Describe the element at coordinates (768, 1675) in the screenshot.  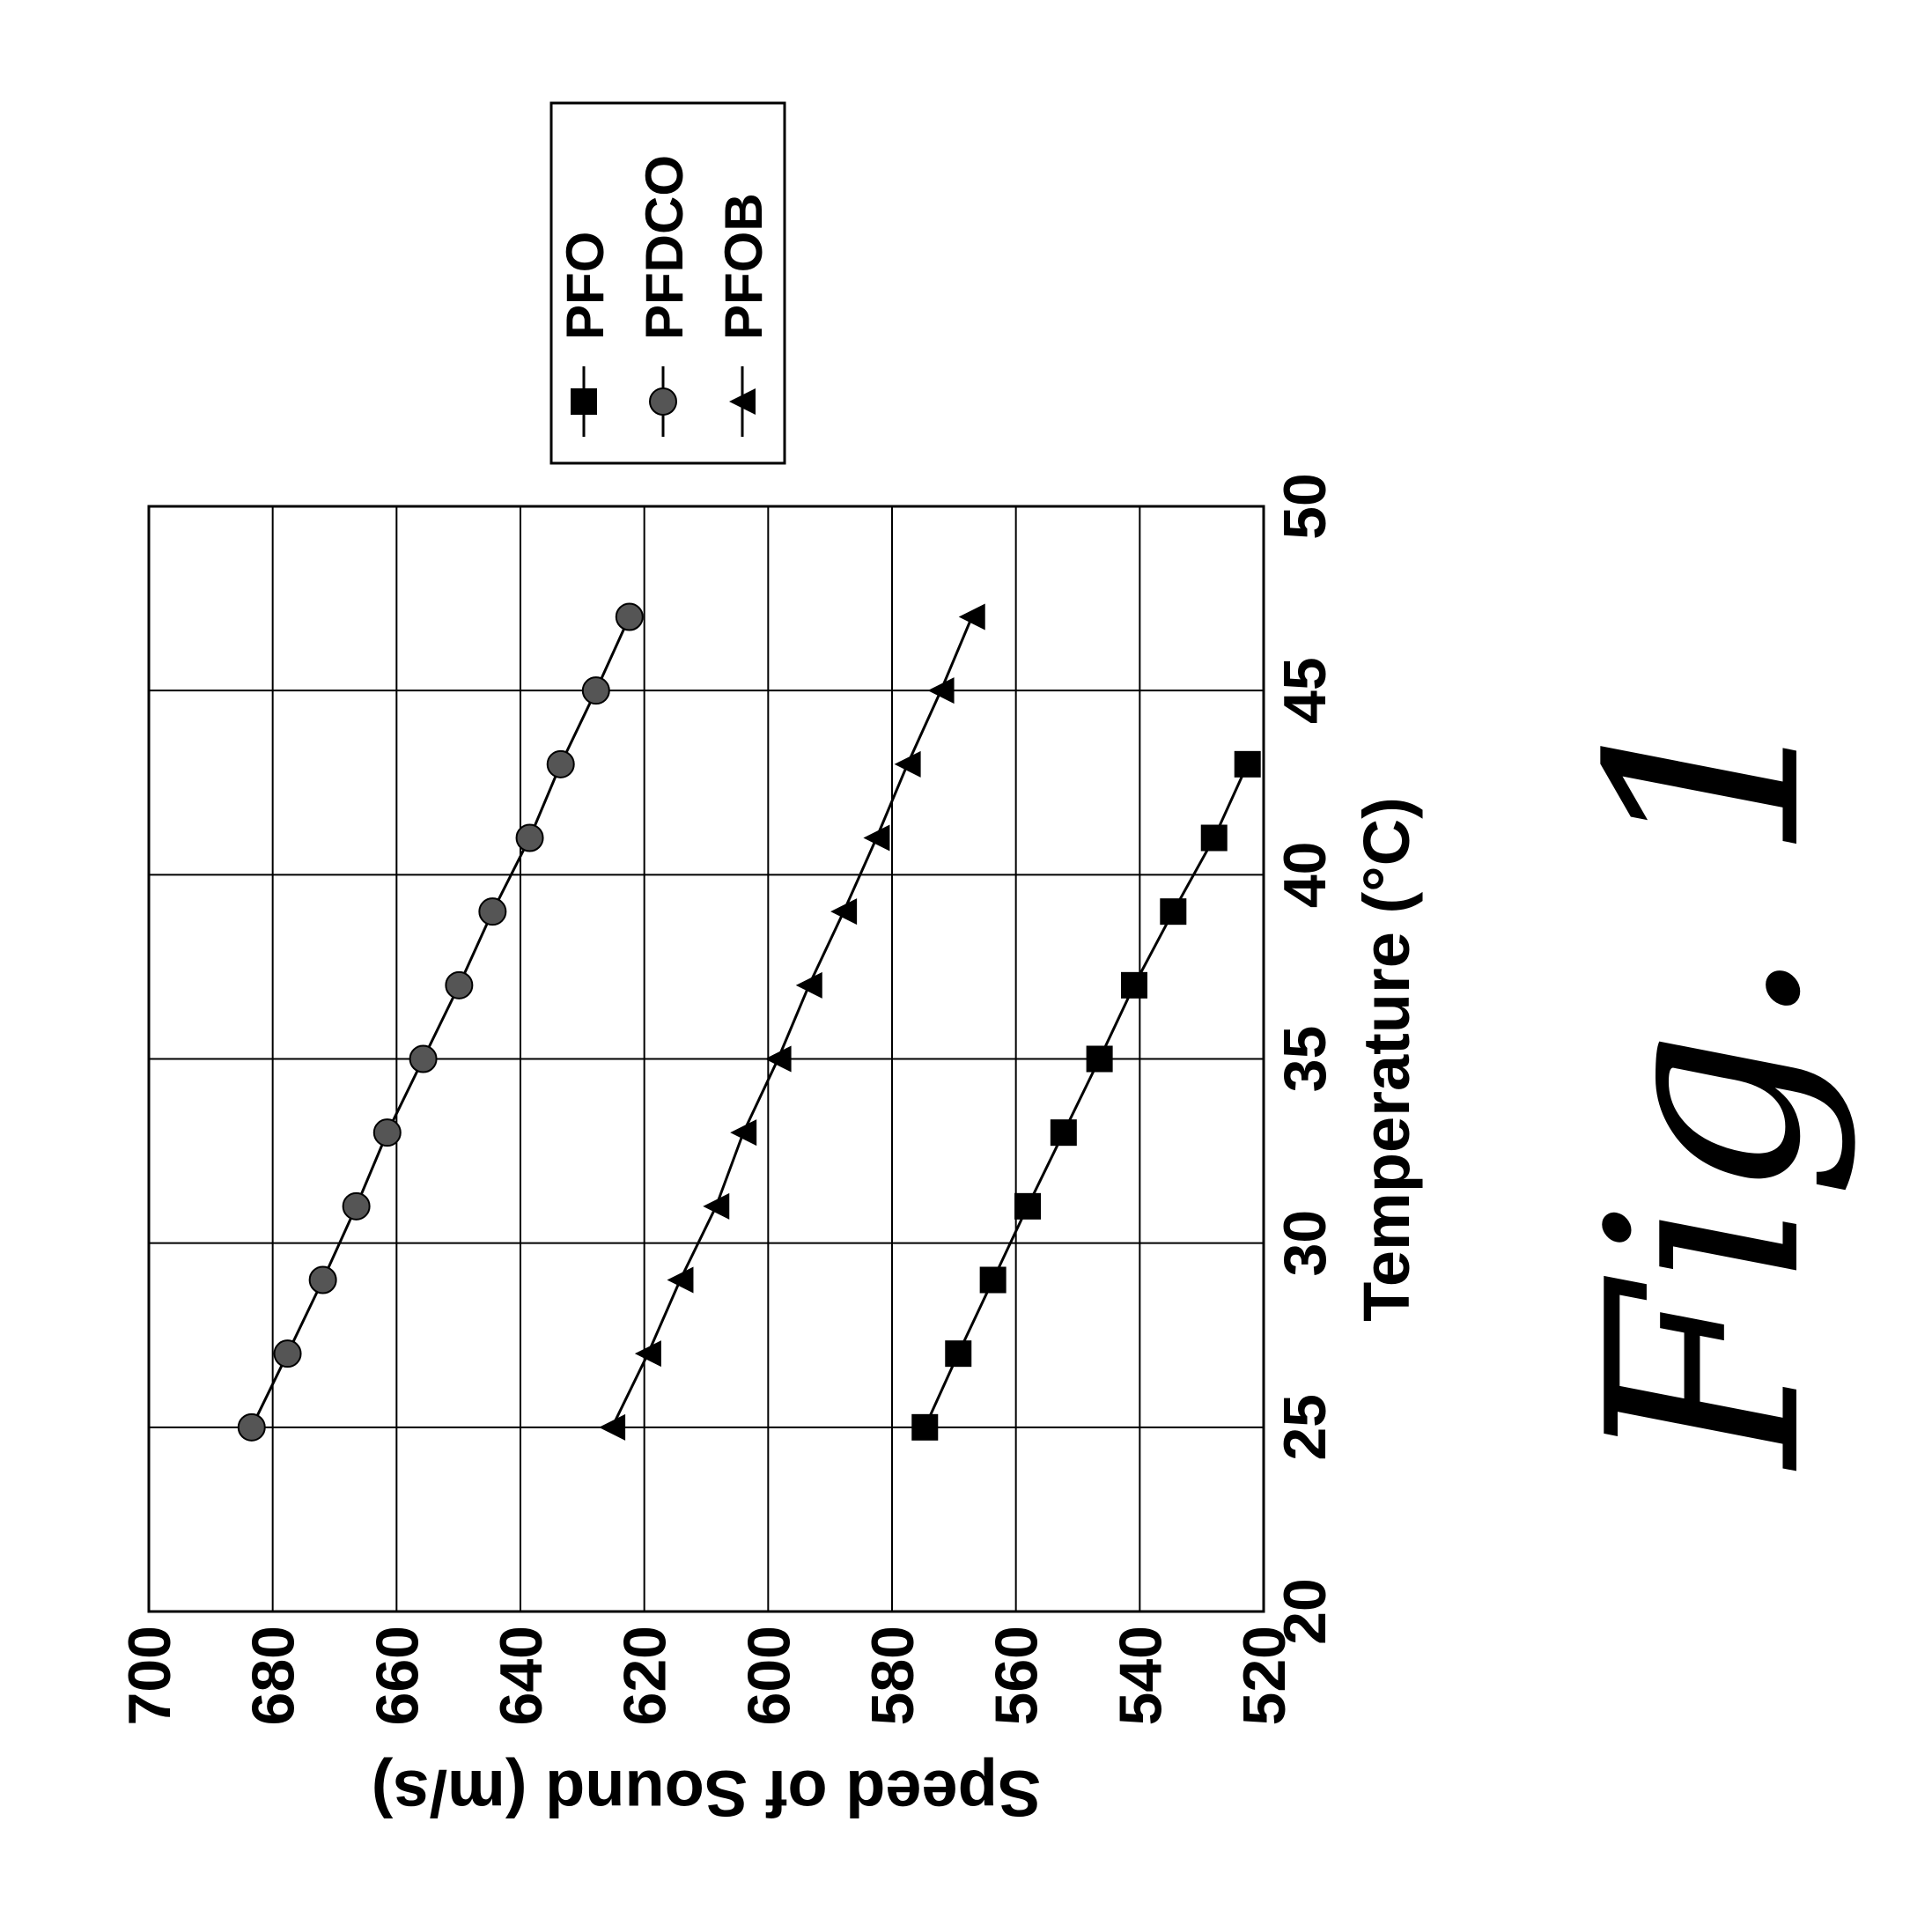
I see `y-tick-label: 600` at that location.